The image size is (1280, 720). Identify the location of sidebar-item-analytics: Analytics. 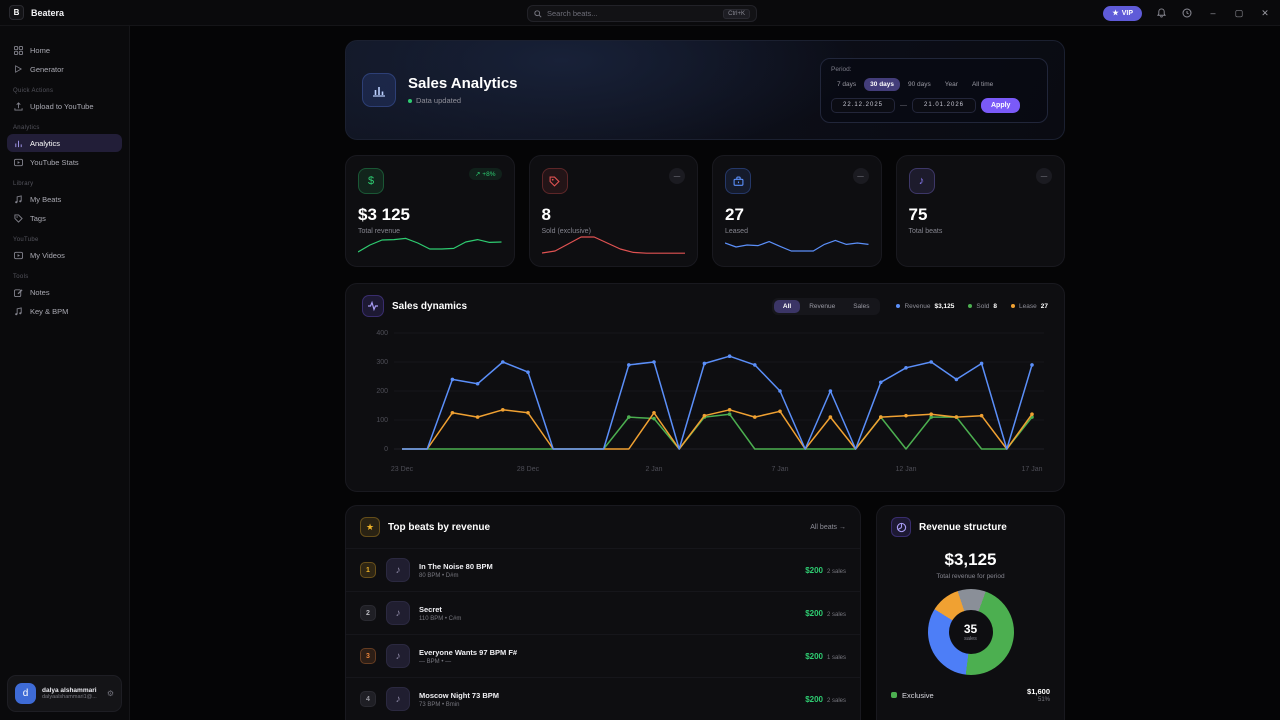
(64, 143).